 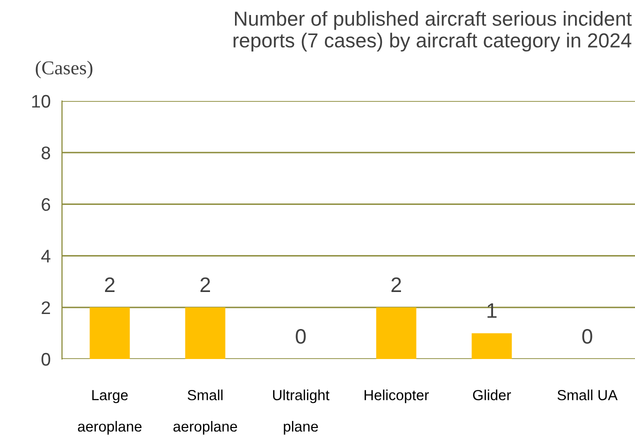 I want to click on y-axis-title: (Cases), so click(x=64, y=69).